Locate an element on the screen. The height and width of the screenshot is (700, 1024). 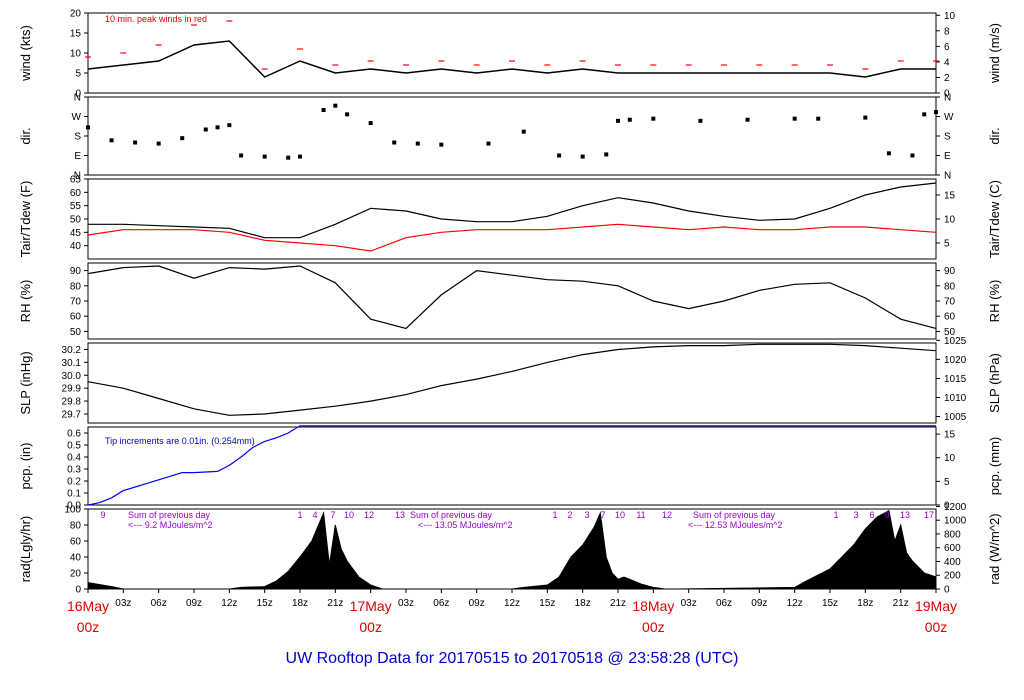
dir-ytick-label-right: W is located at coordinates (949, 117).